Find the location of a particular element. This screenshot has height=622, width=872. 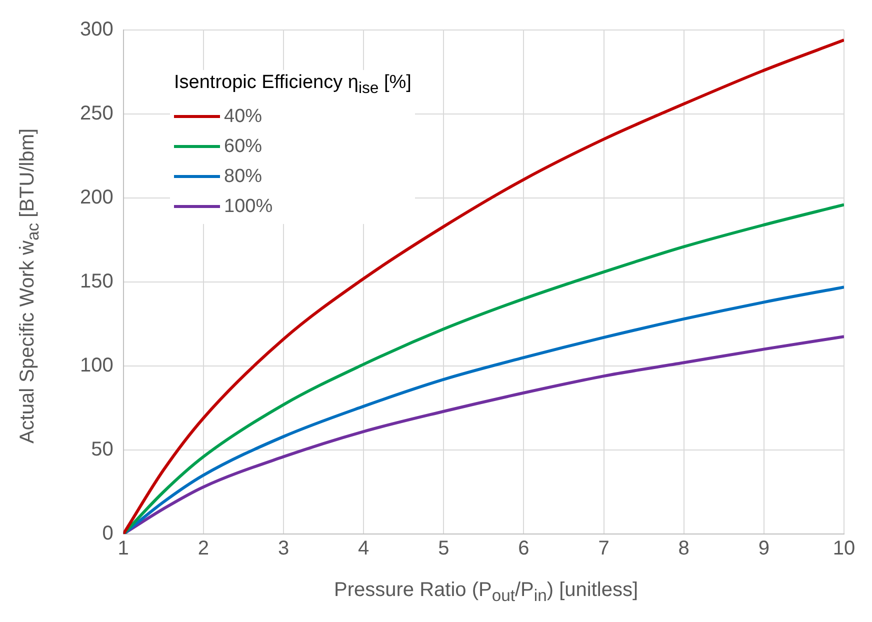

x-tick-label: 6 is located at coordinates (524, 549).